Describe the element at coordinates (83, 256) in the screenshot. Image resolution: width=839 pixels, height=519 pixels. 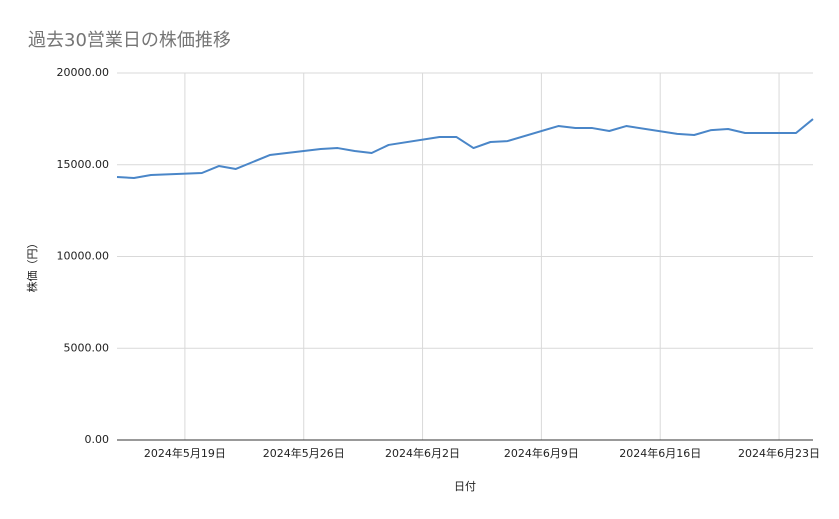
I see `y-tick-label: 10000.00` at that location.